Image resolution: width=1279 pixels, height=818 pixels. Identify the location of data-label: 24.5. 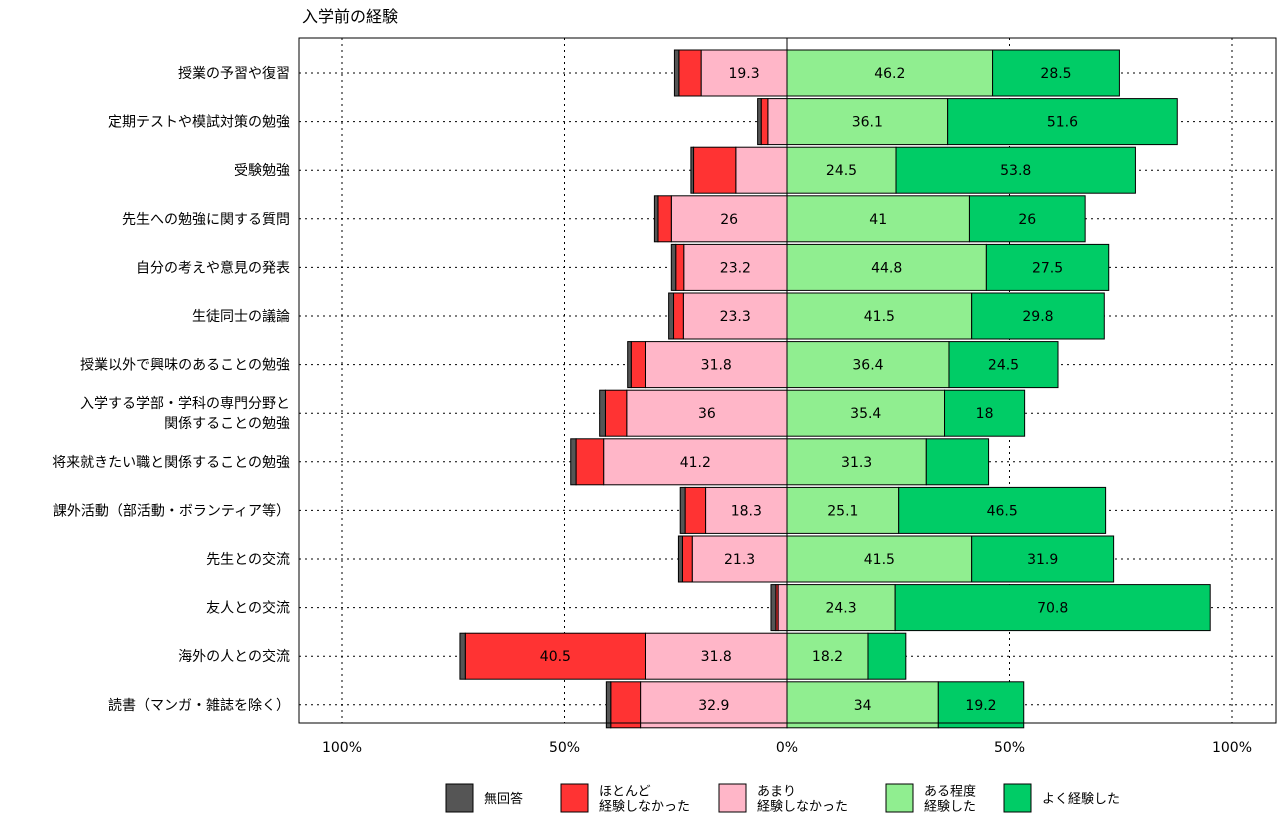
(841, 171).